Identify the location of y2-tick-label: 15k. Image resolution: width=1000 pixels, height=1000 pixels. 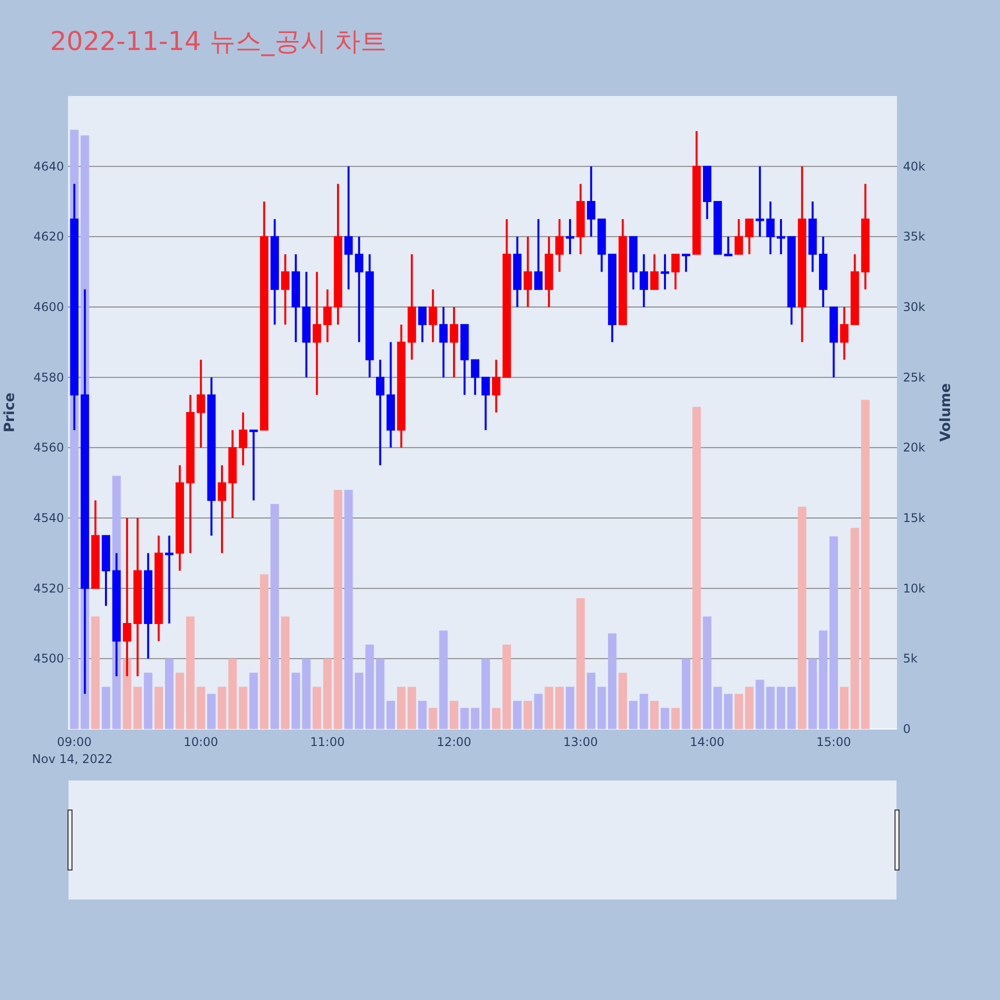
(914, 518).